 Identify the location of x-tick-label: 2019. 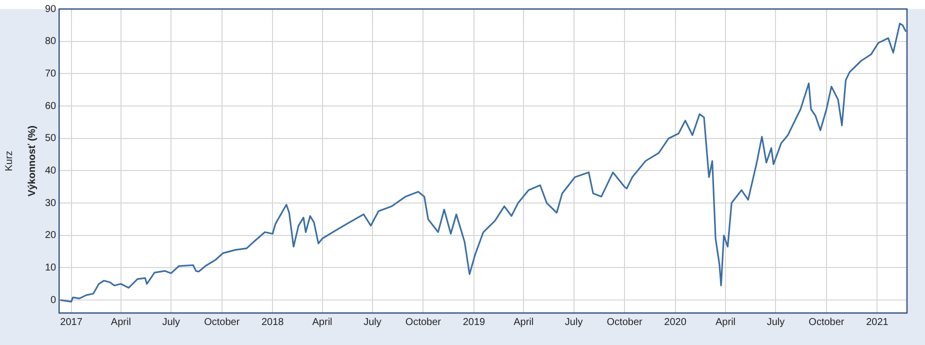
(474, 322).